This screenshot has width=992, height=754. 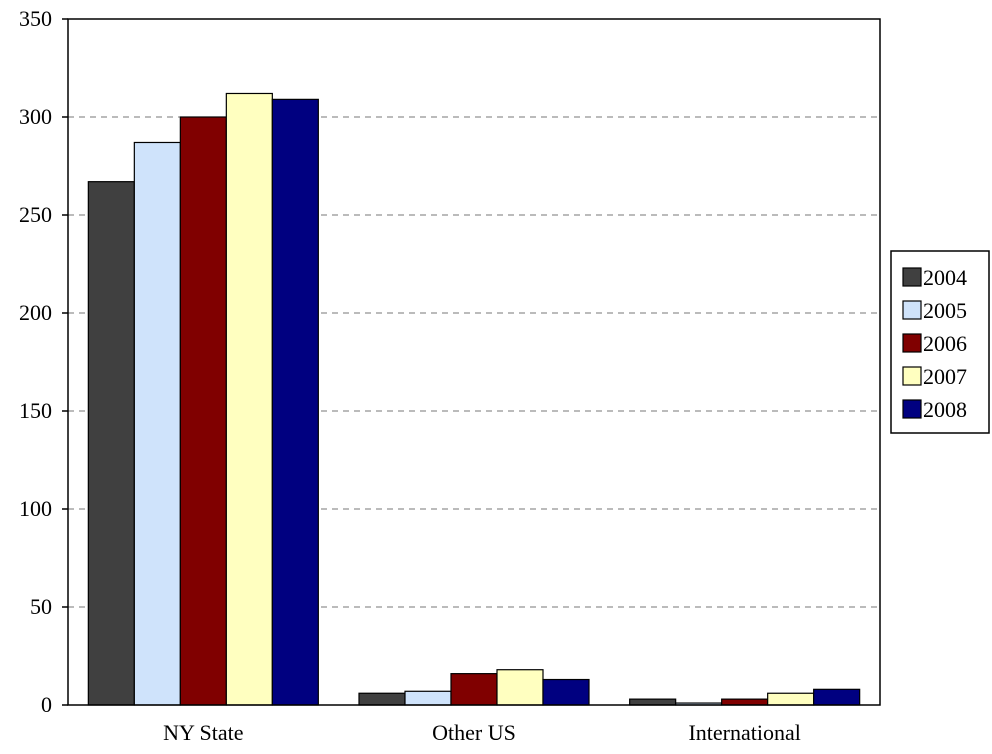 What do you see at coordinates (35, 18) in the screenshot?
I see `y-tick-label: 350` at bounding box center [35, 18].